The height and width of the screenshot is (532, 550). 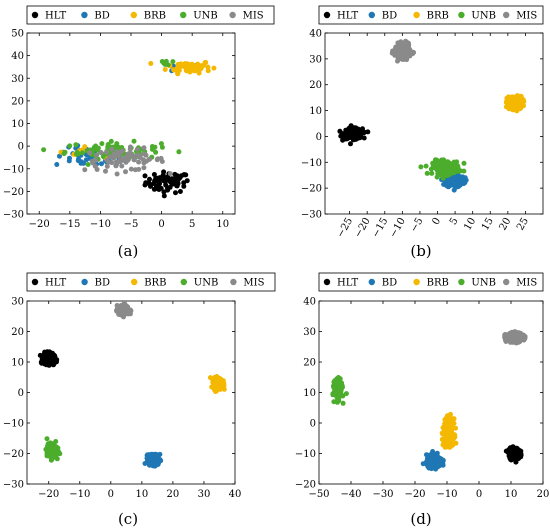 What do you see at coordinates (204, 494) in the screenshot?
I see `x-tick-label: 30` at bounding box center [204, 494].